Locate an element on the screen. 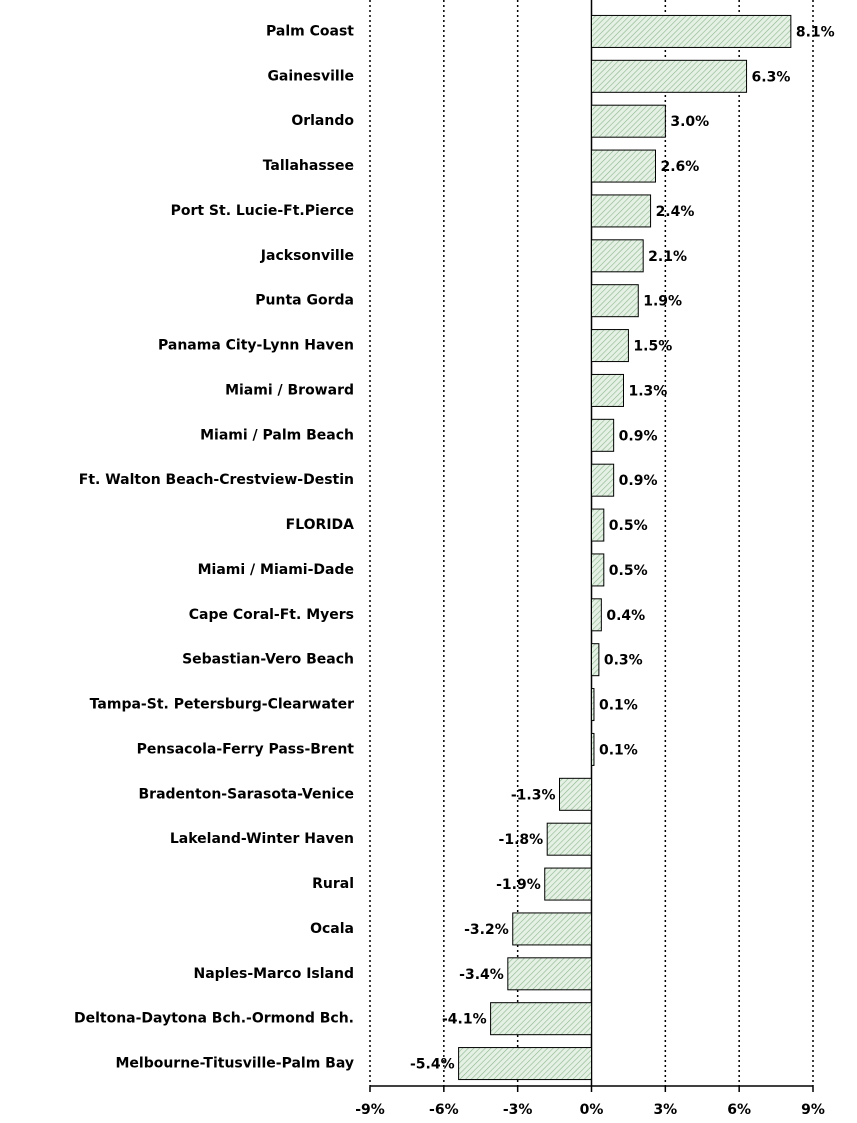 The width and height of the screenshot is (857, 1123). value-label: 1.5% is located at coordinates (652, 347).